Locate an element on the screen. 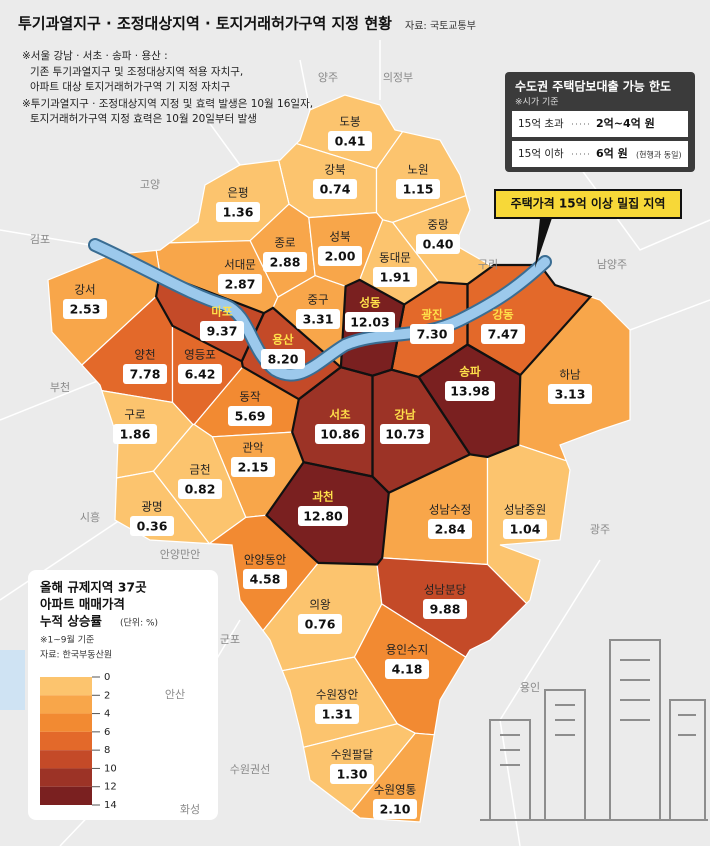  region-value: 13.98 is located at coordinates (470, 391).